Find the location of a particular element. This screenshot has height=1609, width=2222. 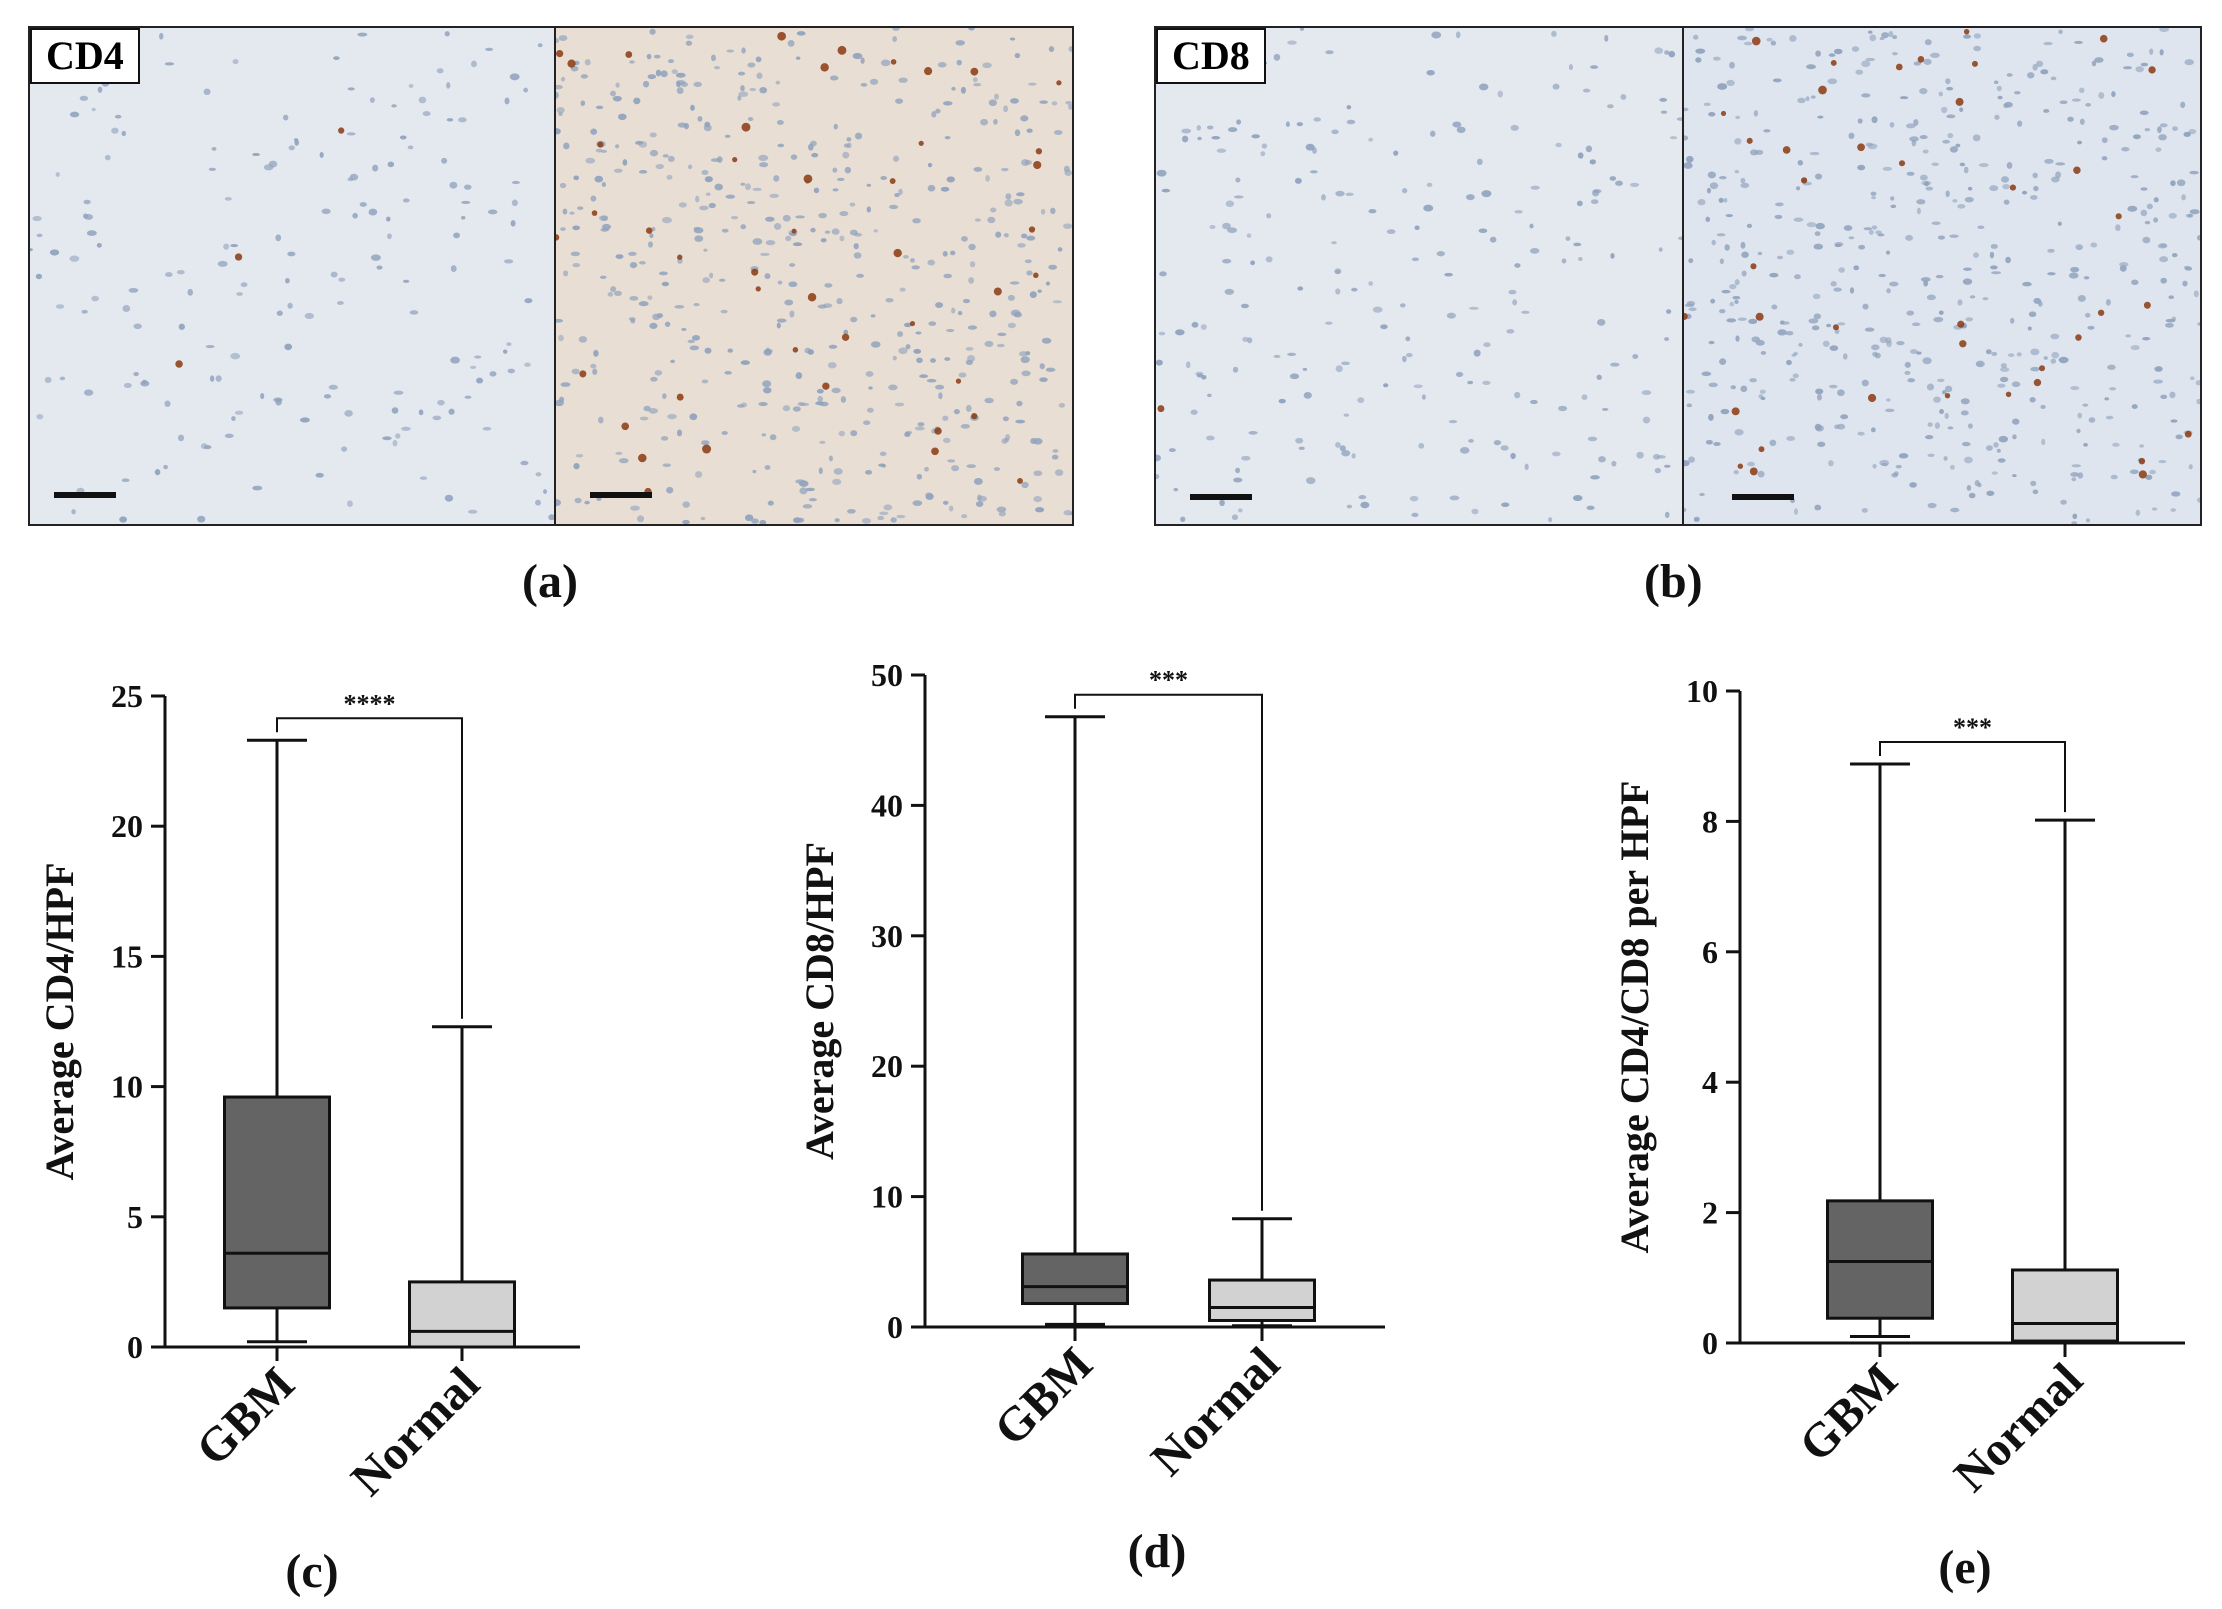

iqr-box is located at coordinates (1075, 1279).